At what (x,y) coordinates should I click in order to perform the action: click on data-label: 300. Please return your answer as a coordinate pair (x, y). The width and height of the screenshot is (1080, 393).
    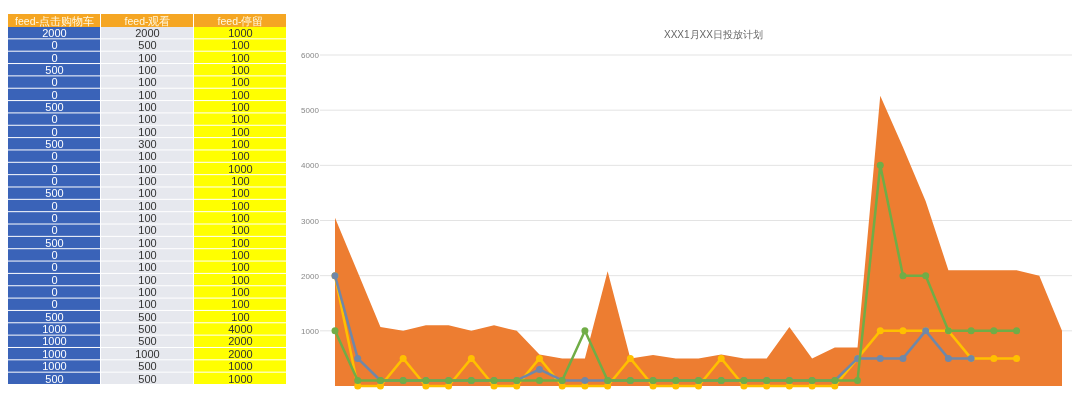
    Looking at the image, I should click on (147, 143).